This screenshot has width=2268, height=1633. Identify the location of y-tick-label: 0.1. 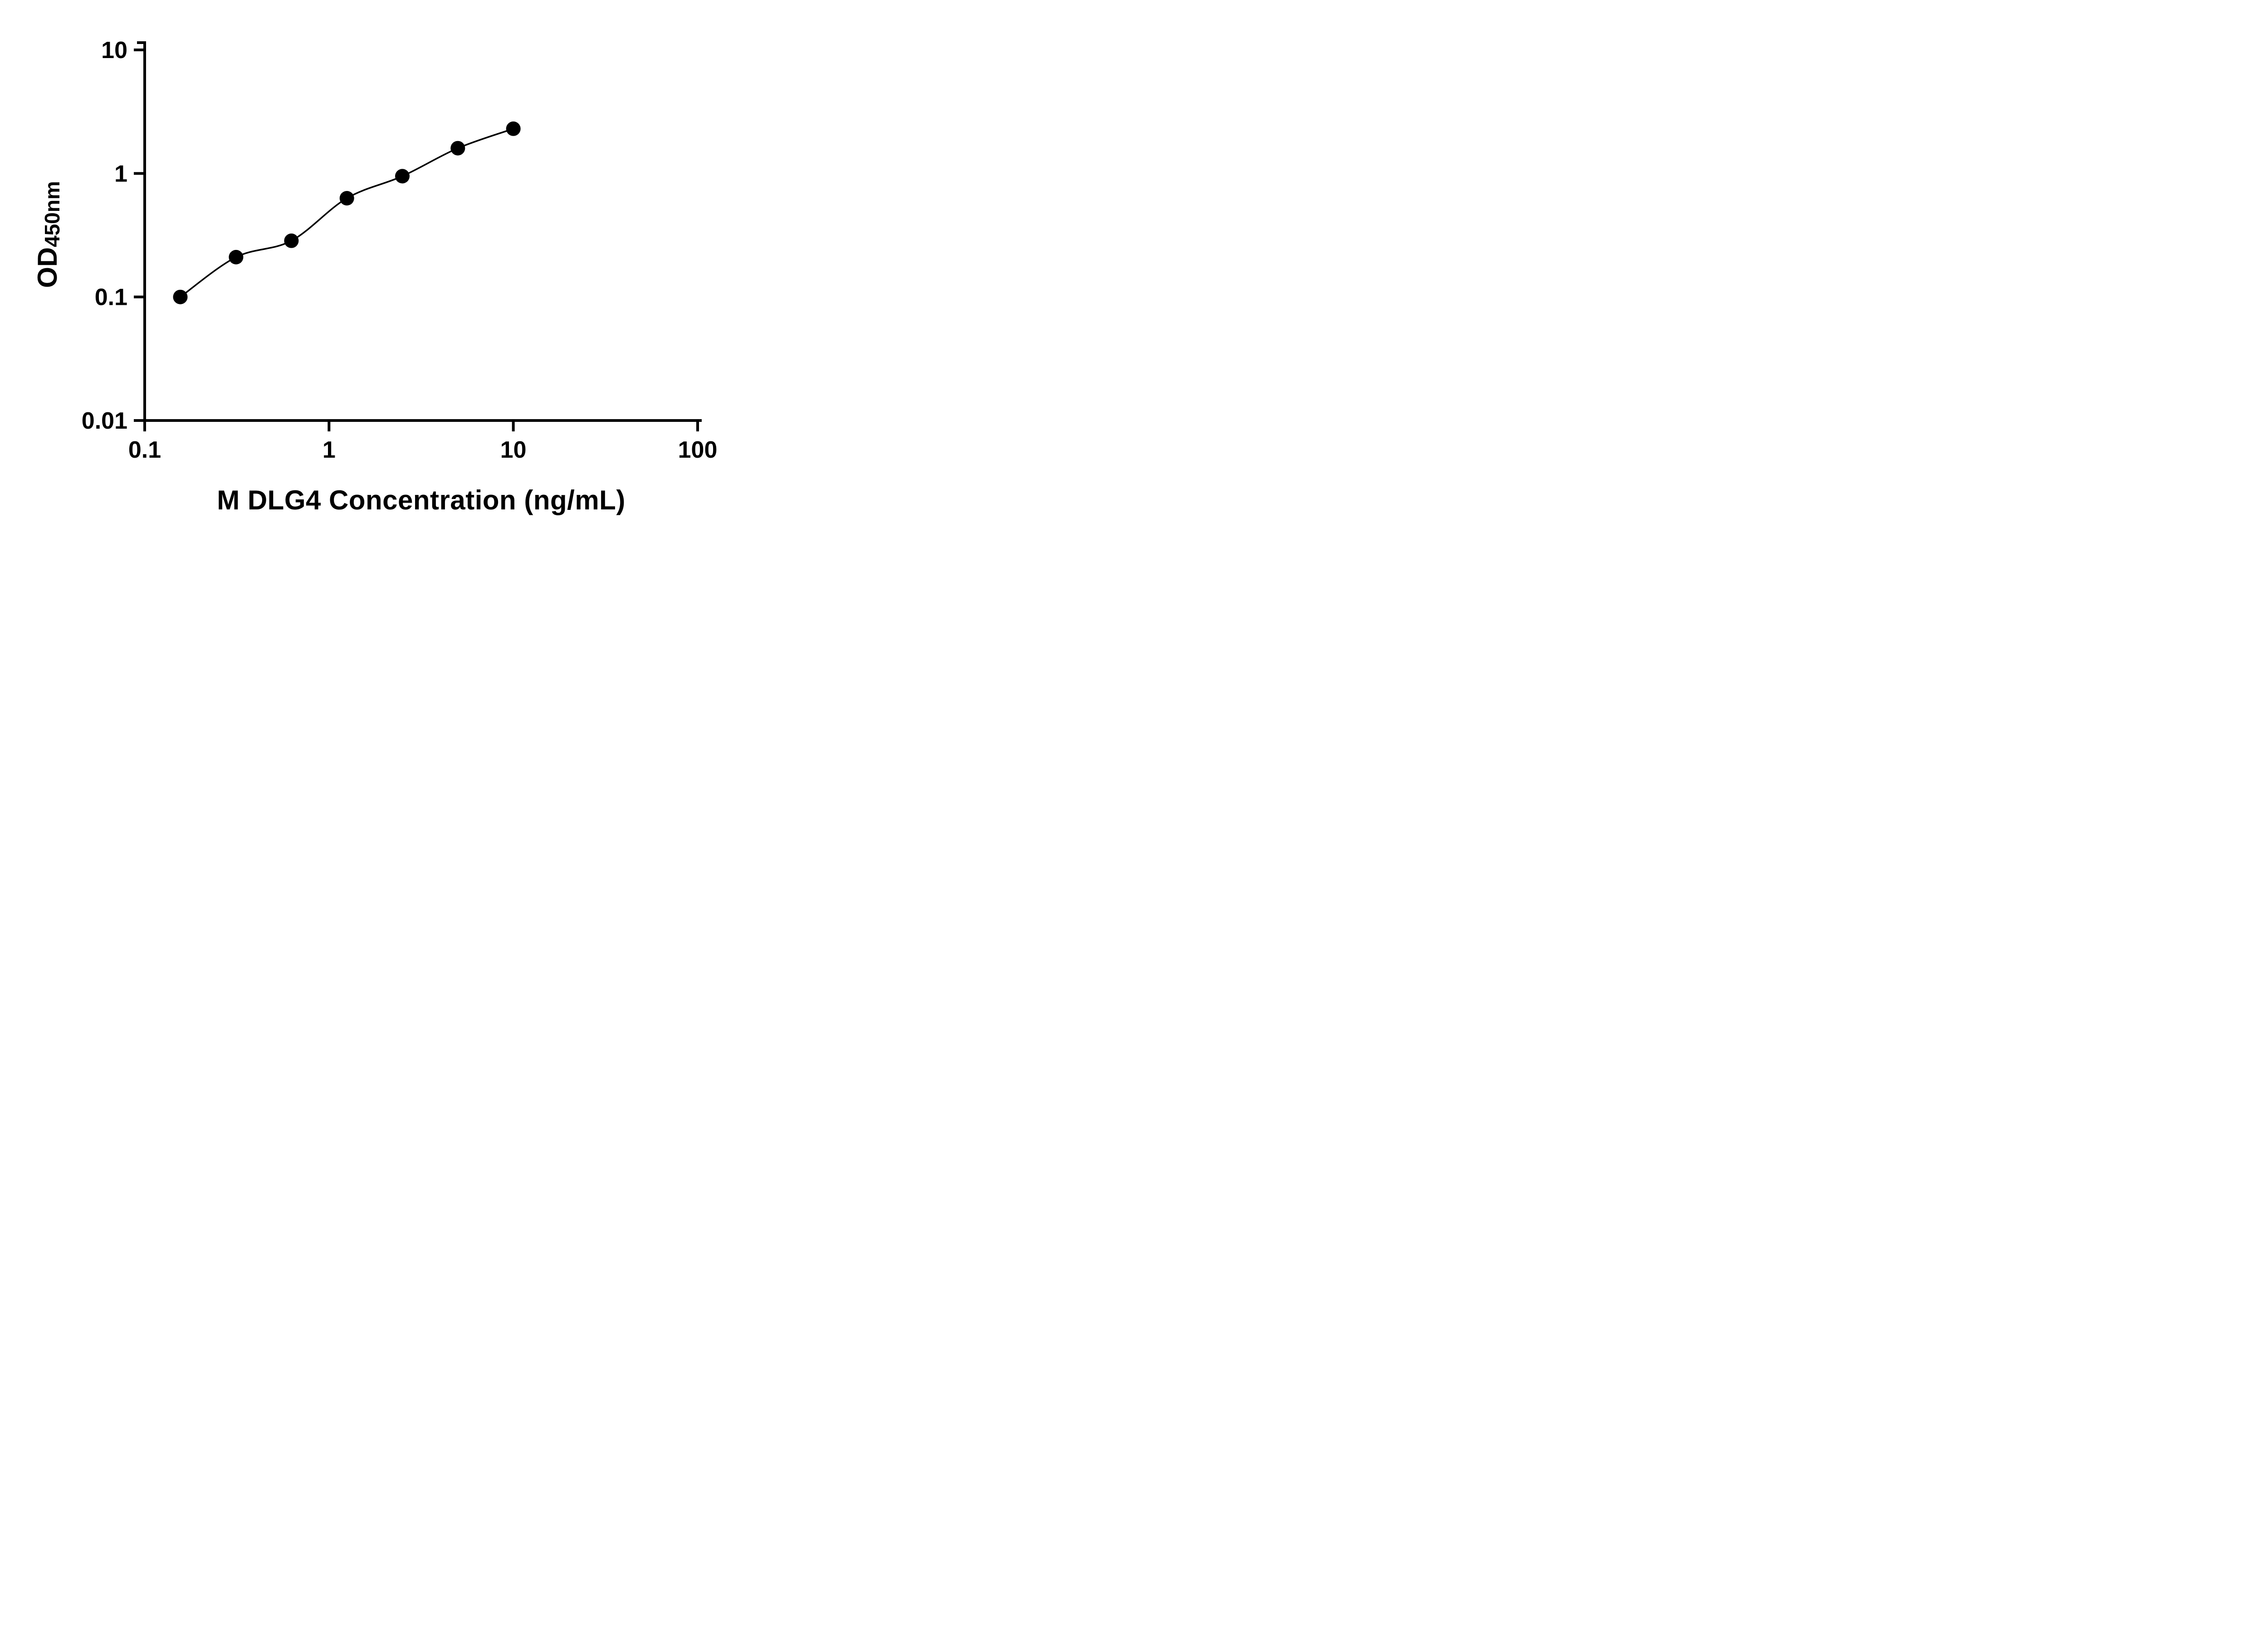
(111, 297).